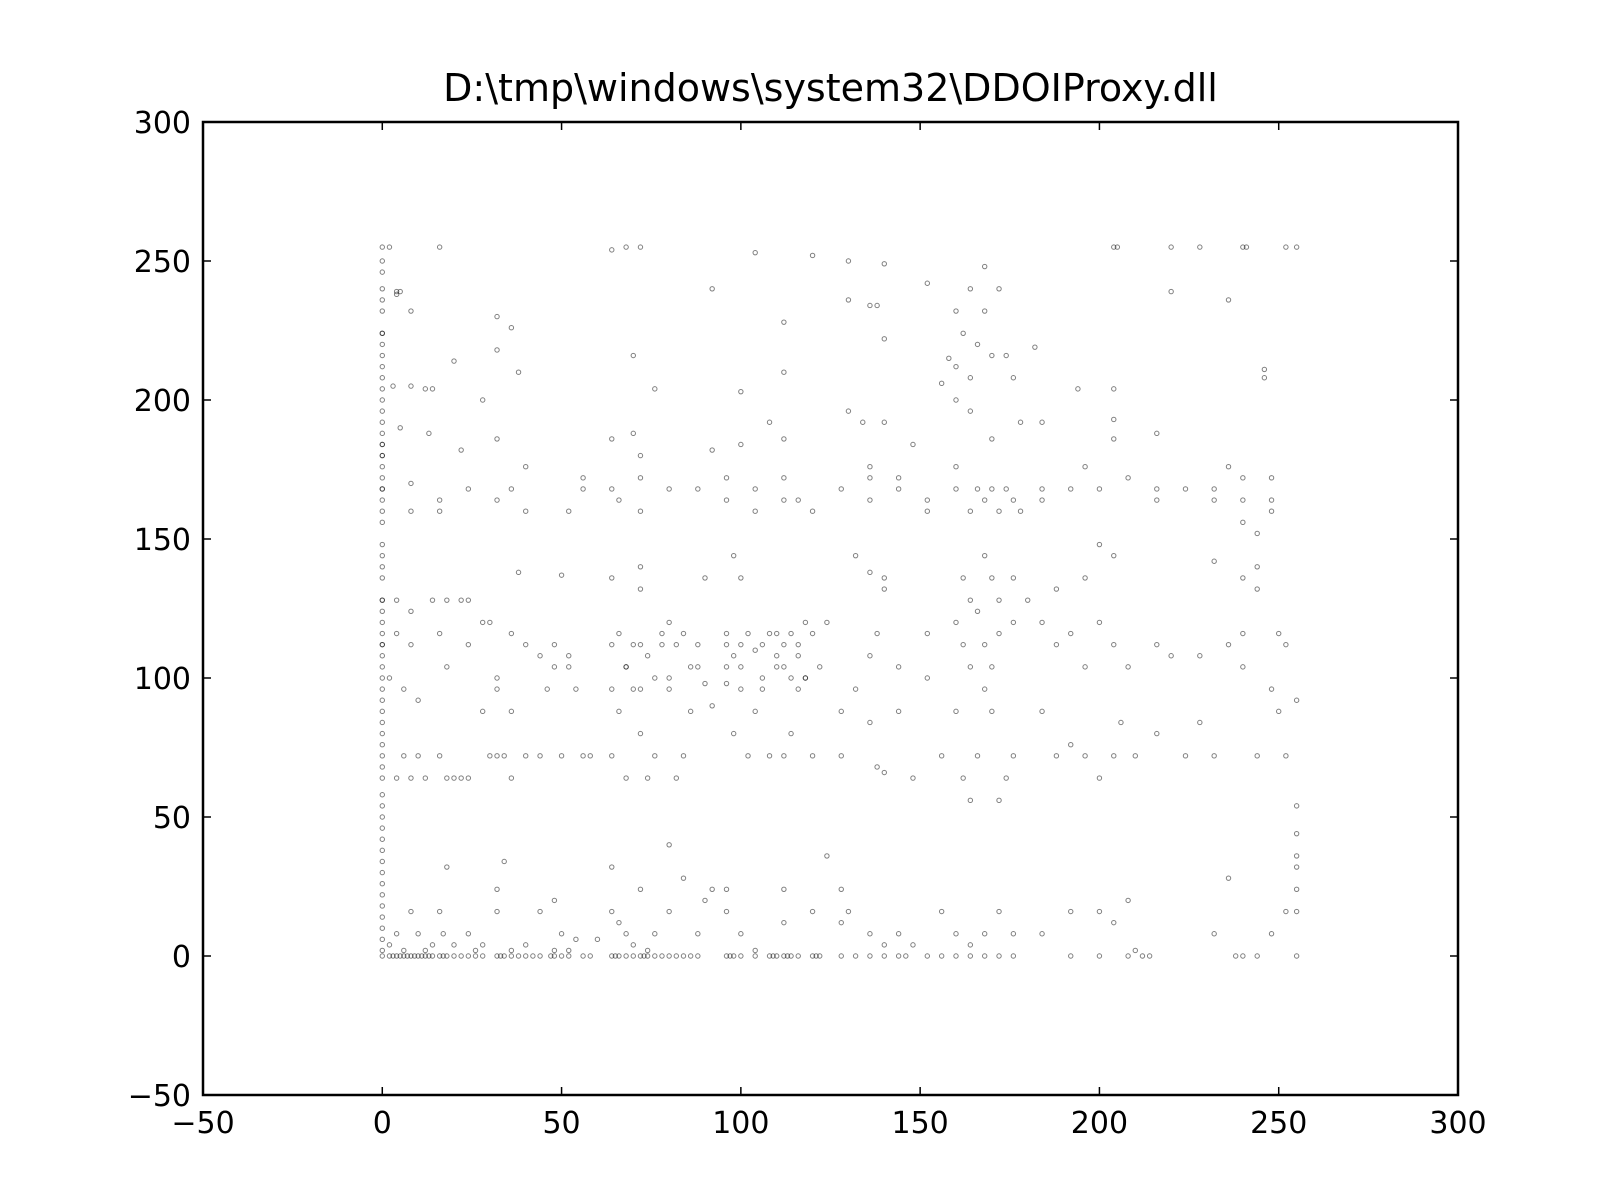 Image resolution: width=1600 pixels, height=1204 pixels. Describe the element at coordinates (162, 401) in the screenshot. I see `y-tick-label: 200` at that location.